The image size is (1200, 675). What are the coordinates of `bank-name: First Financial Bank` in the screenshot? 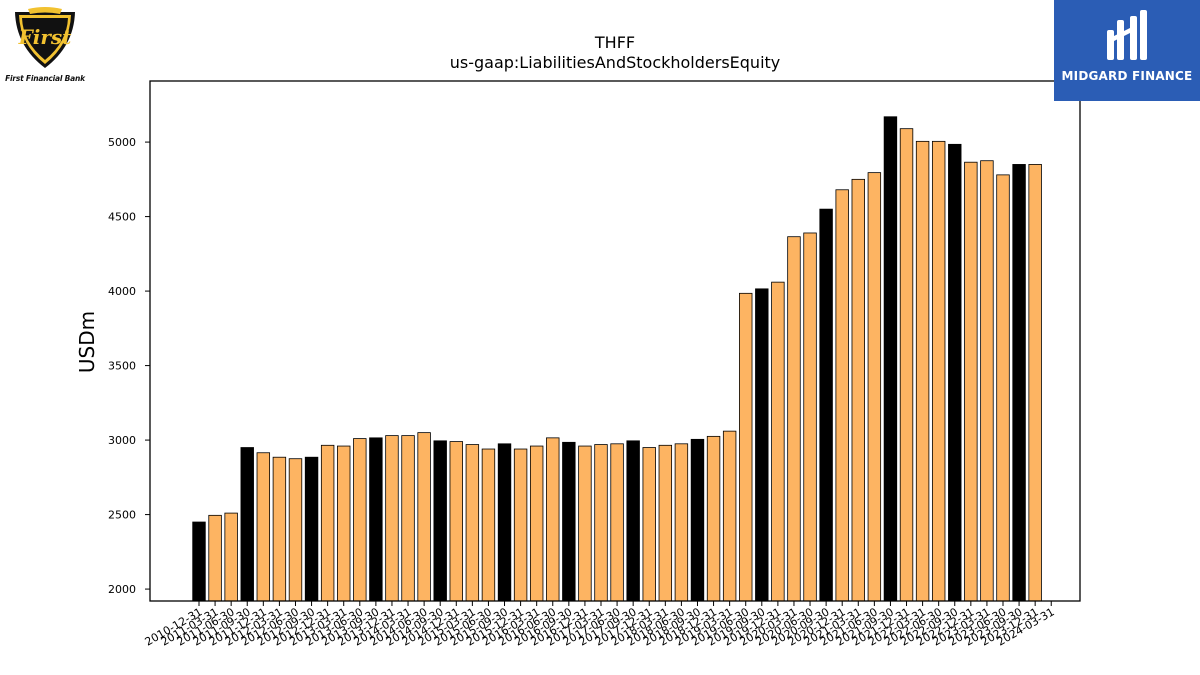 It's located at (45, 78).